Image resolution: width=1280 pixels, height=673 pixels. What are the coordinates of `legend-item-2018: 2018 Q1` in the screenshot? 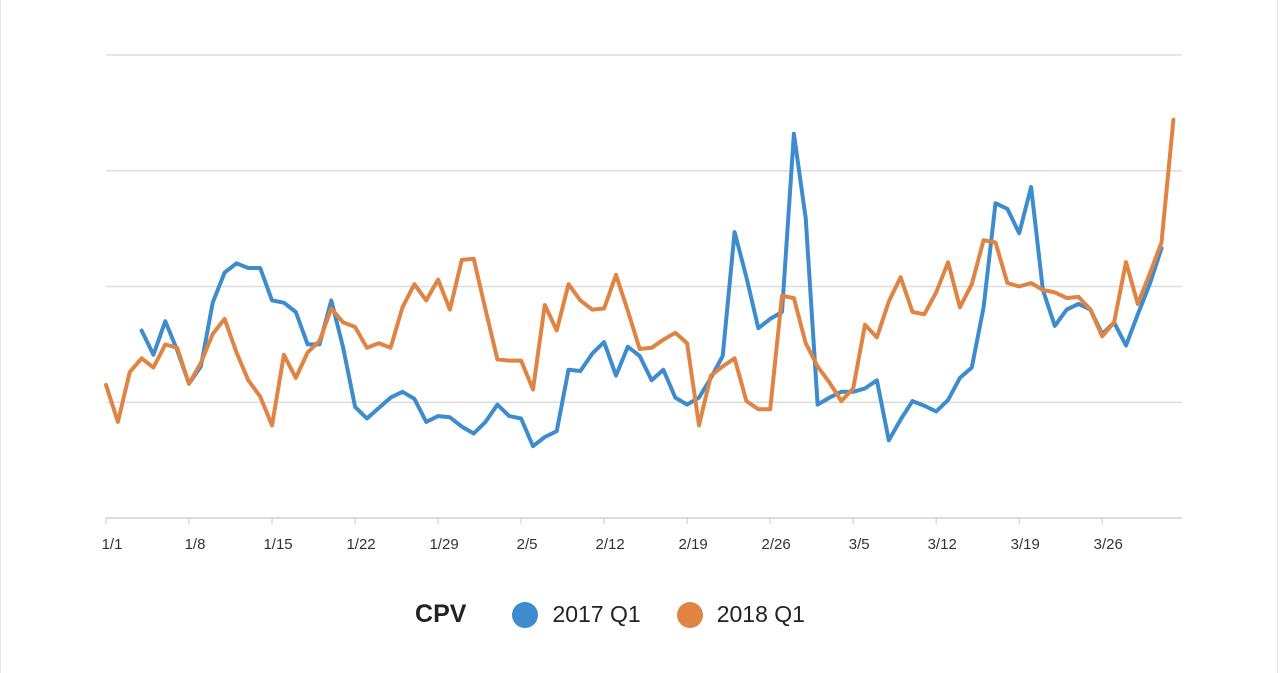 It's located at (740, 614).